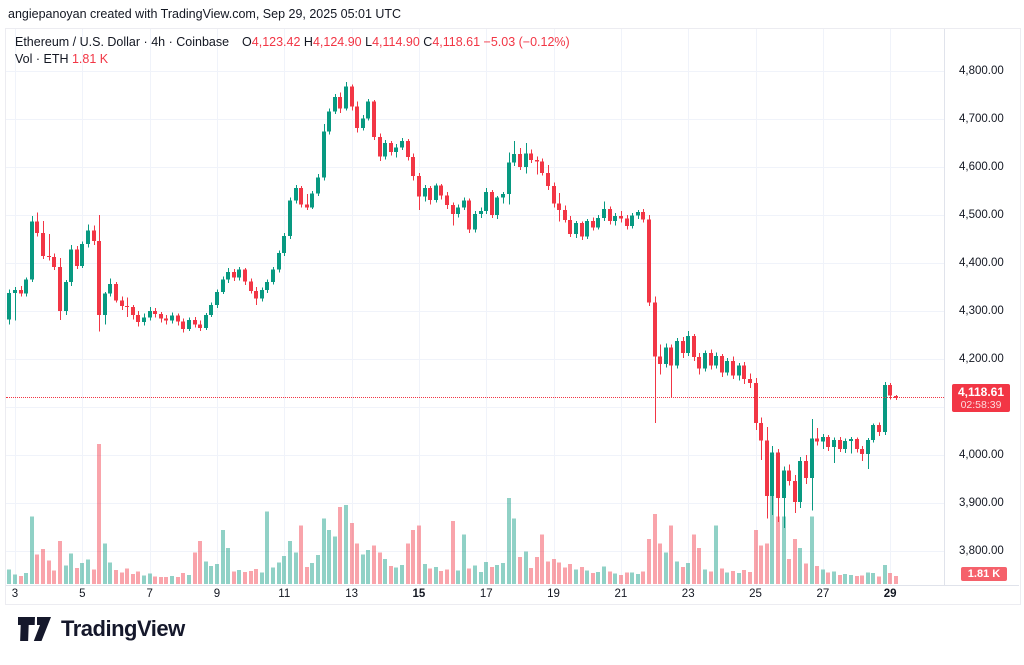 Image resolution: width=1024 pixels, height=665 pixels. I want to click on time-axis-label: 27, so click(823, 594).